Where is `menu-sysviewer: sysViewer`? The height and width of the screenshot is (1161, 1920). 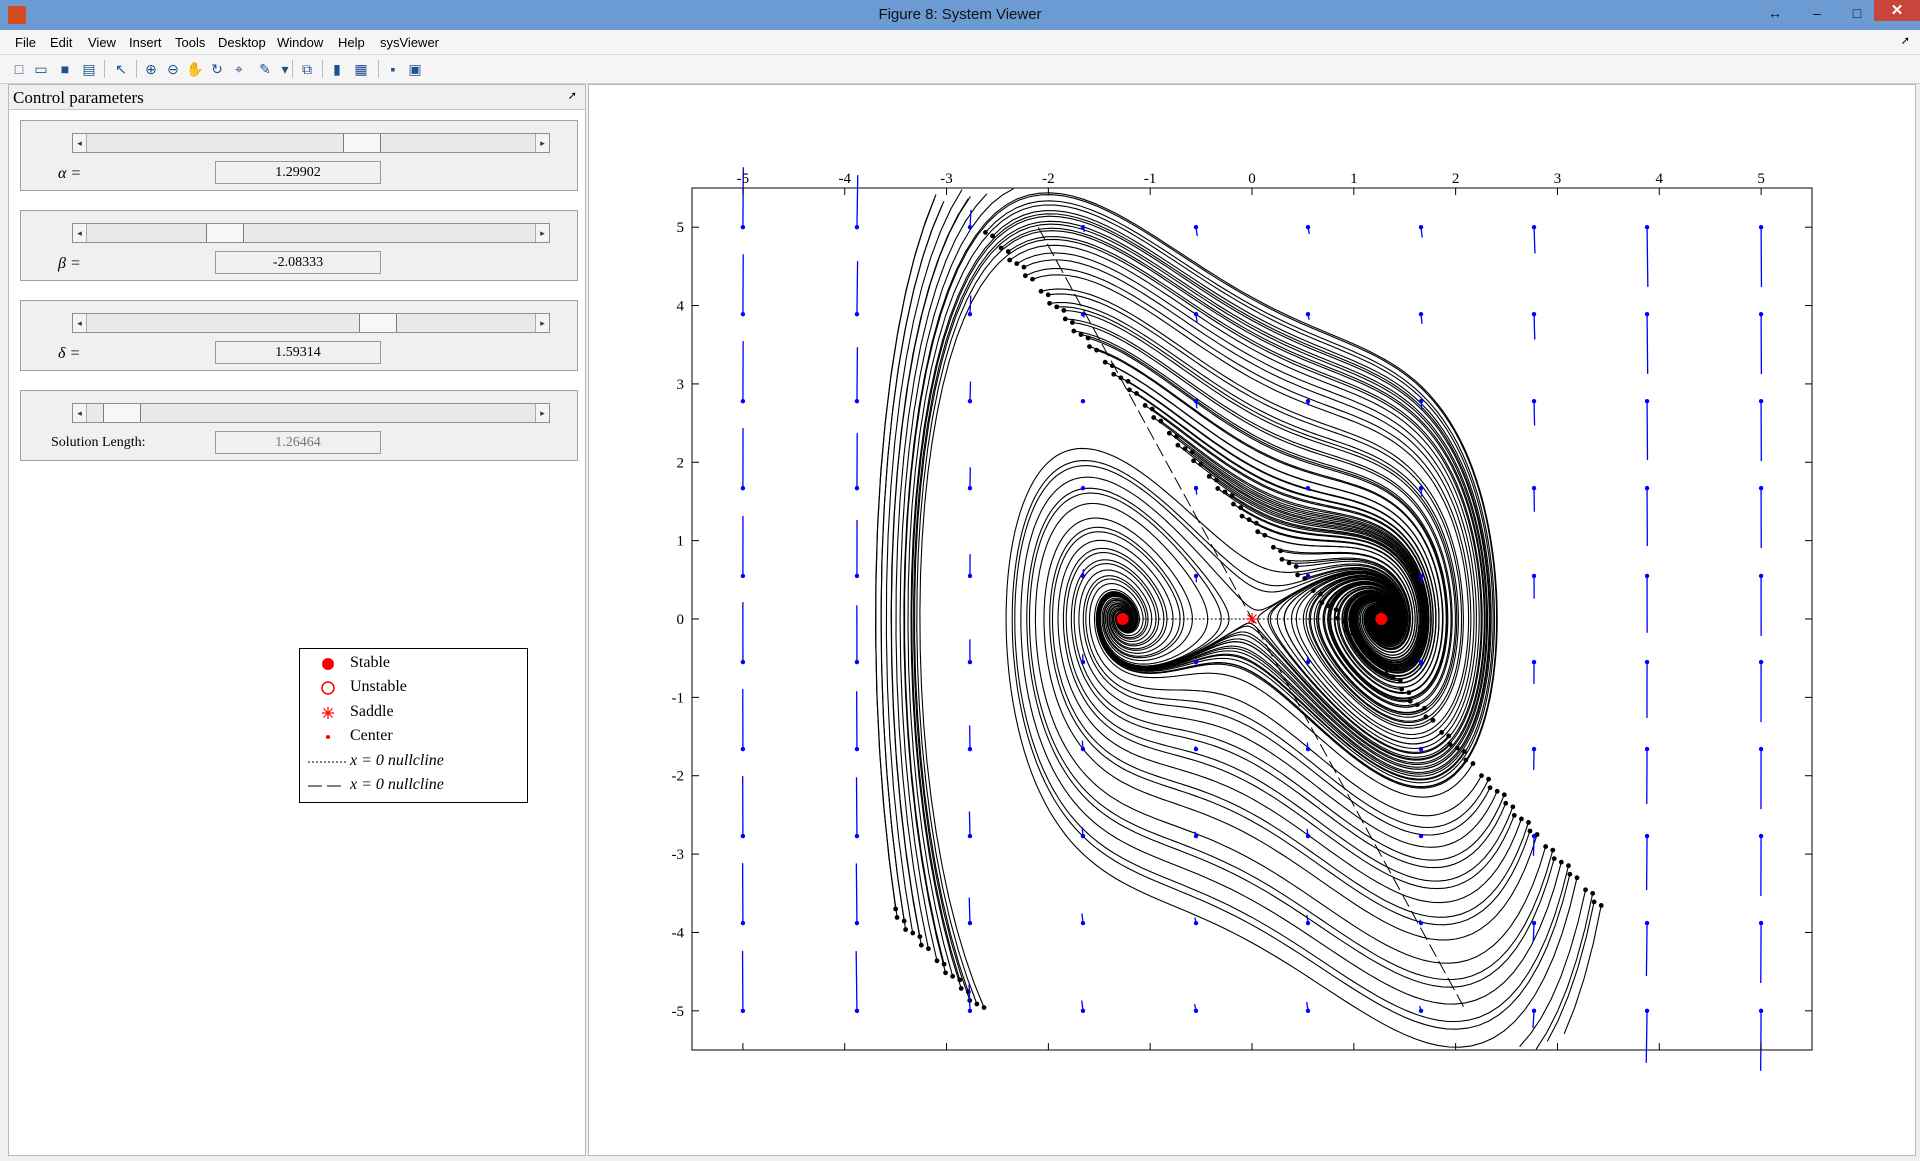 menu-sysviewer: sysViewer is located at coordinates (410, 42).